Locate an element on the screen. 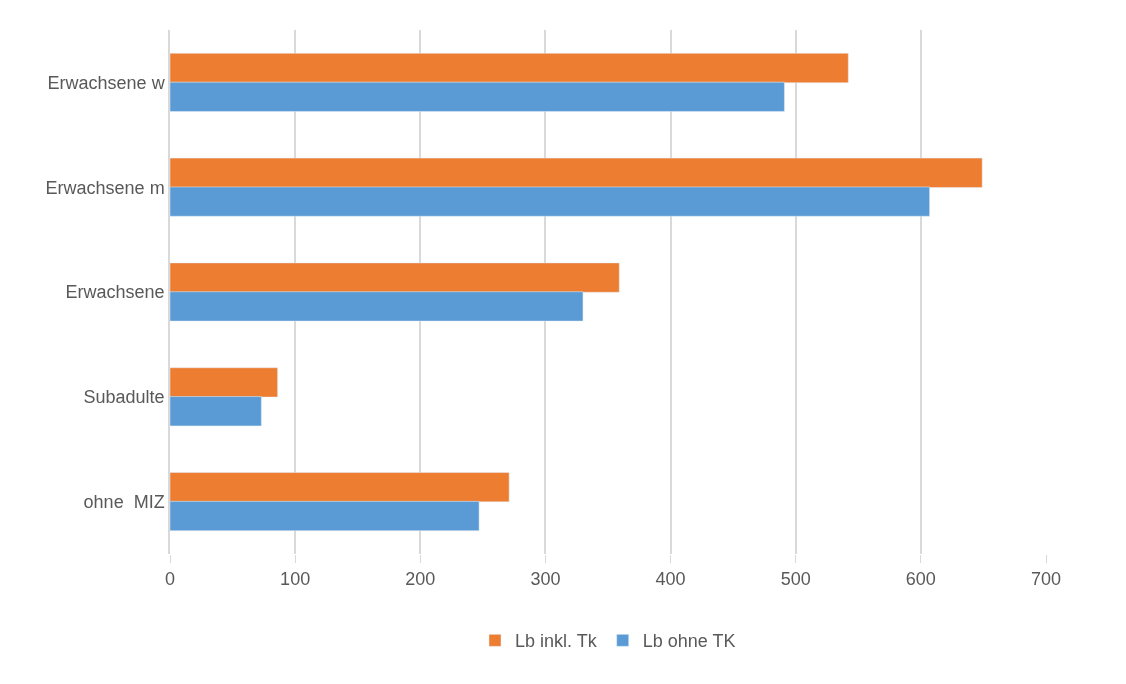  x-tick-label: 400 is located at coordinates (670, 578).